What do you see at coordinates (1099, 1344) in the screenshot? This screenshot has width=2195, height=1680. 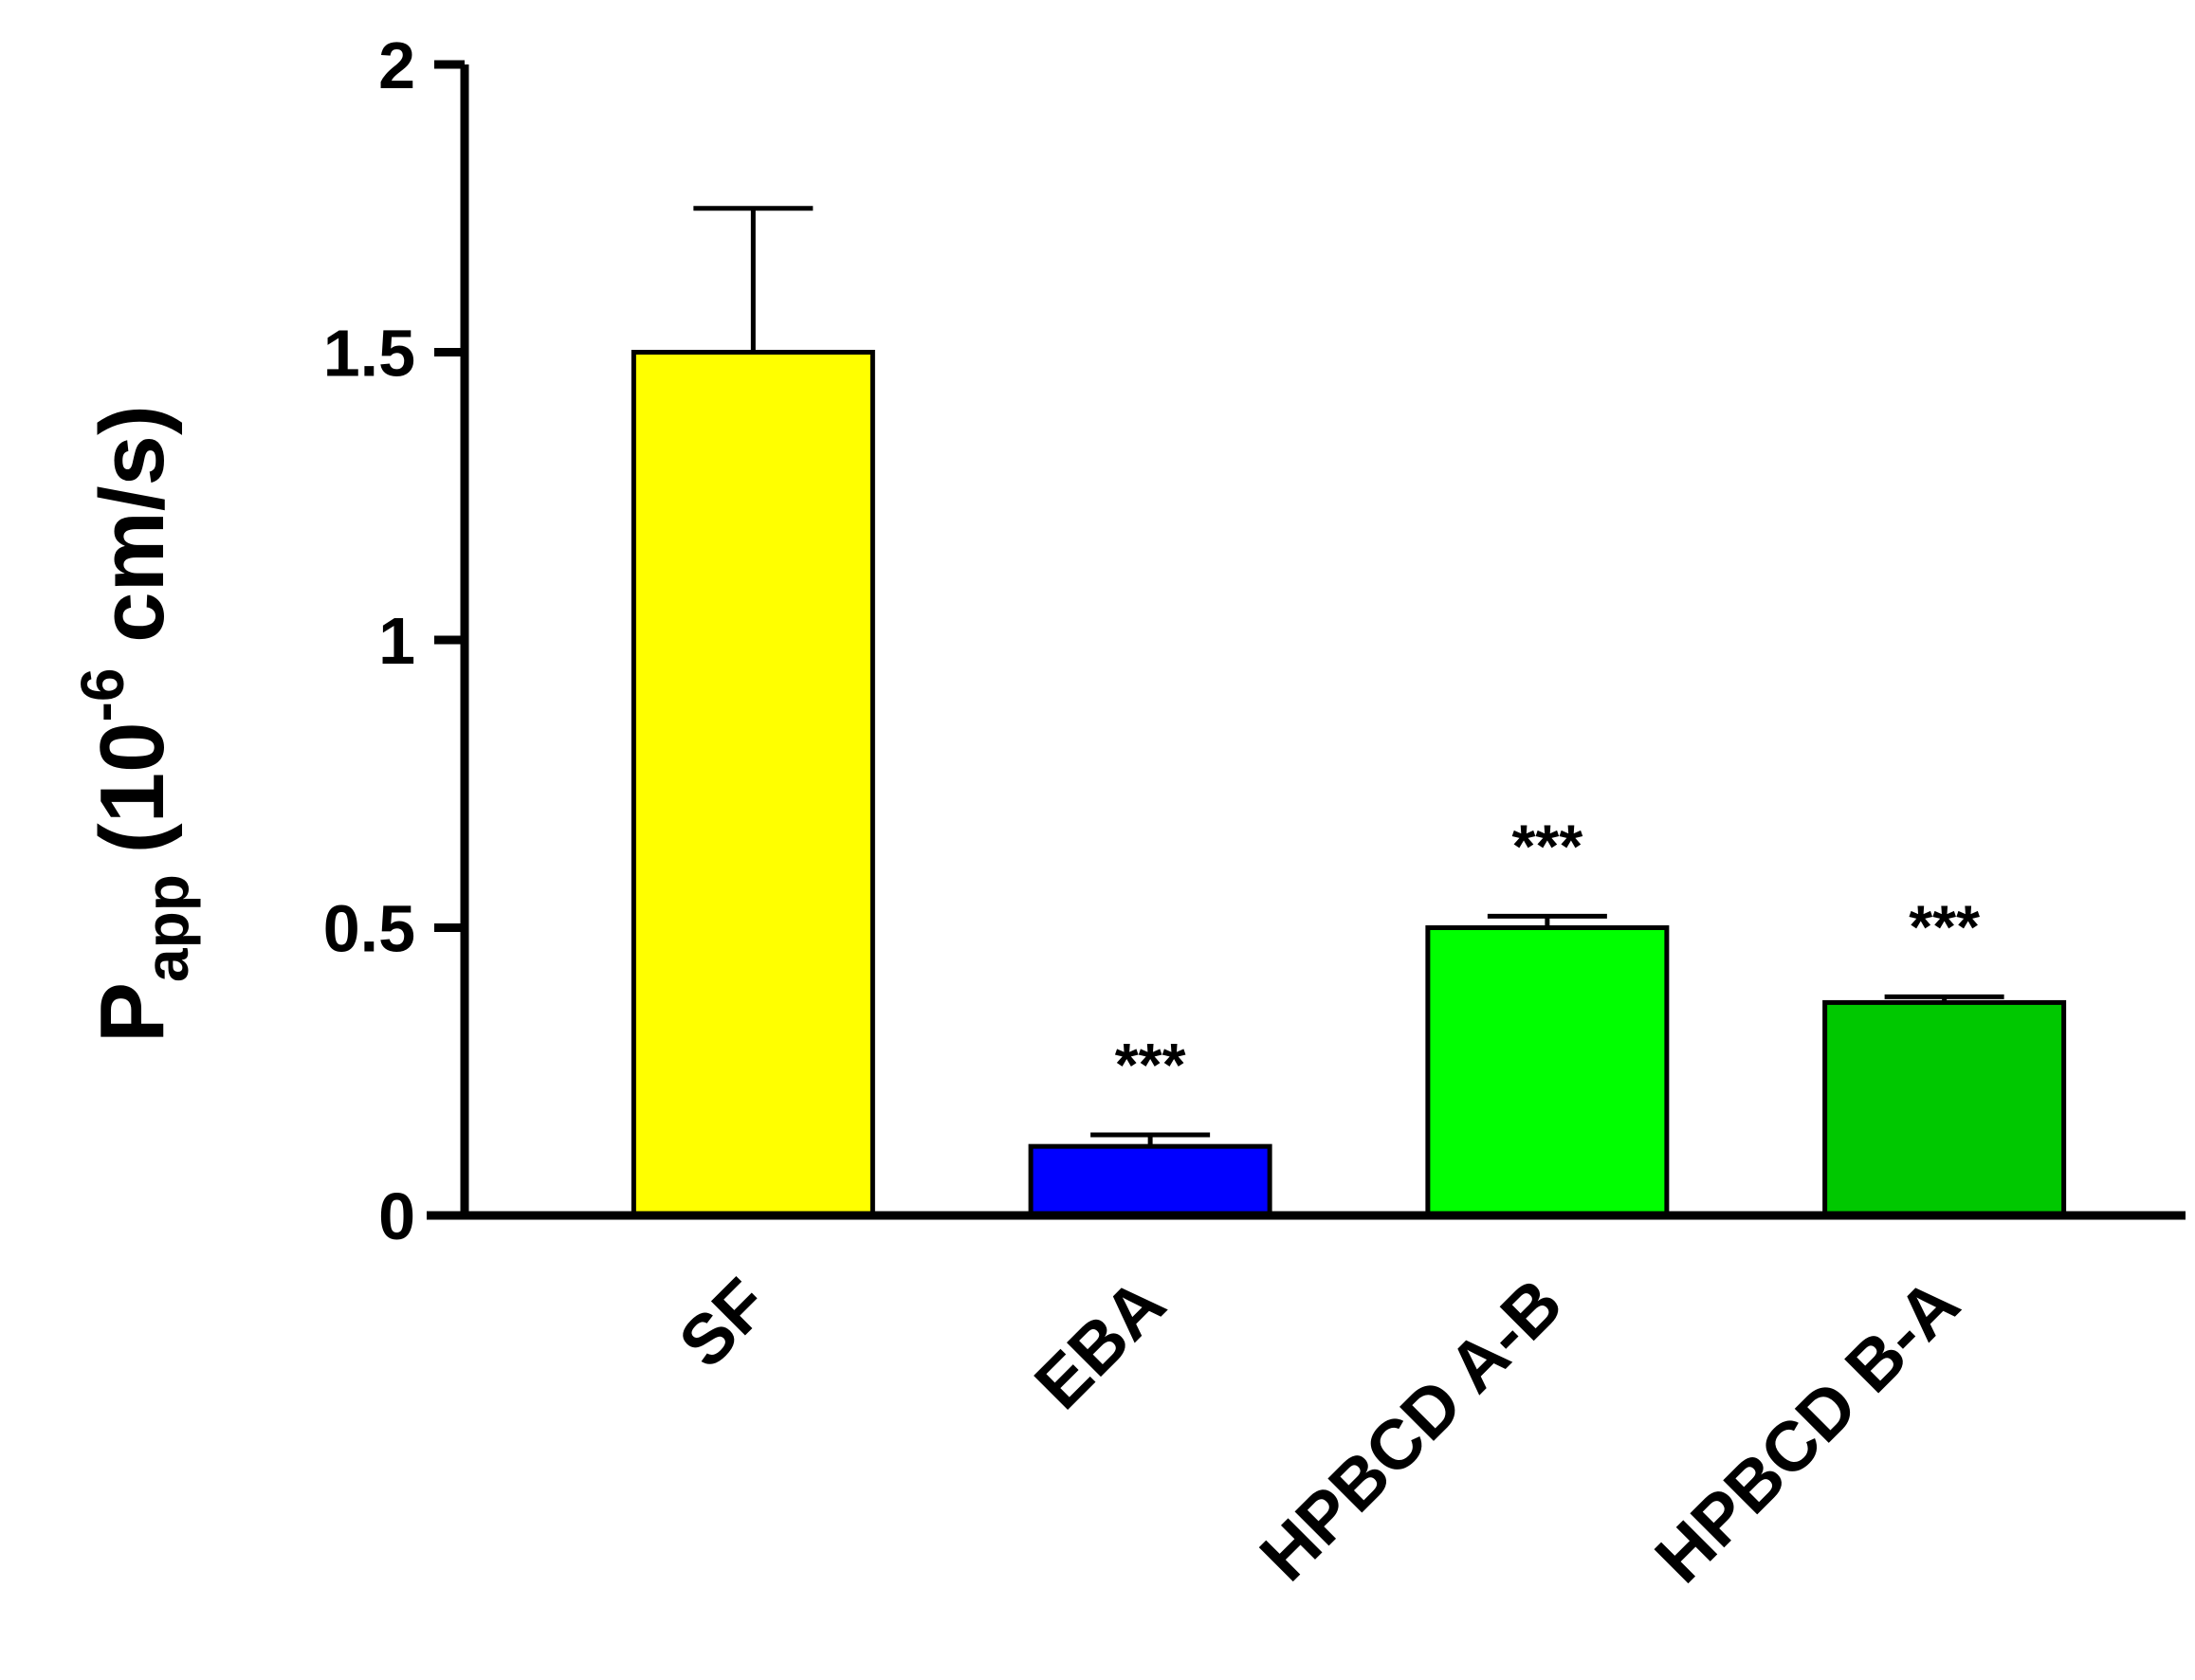 I see `x-tick-label-eba: EBA` at bounding box center [1099, 1344].